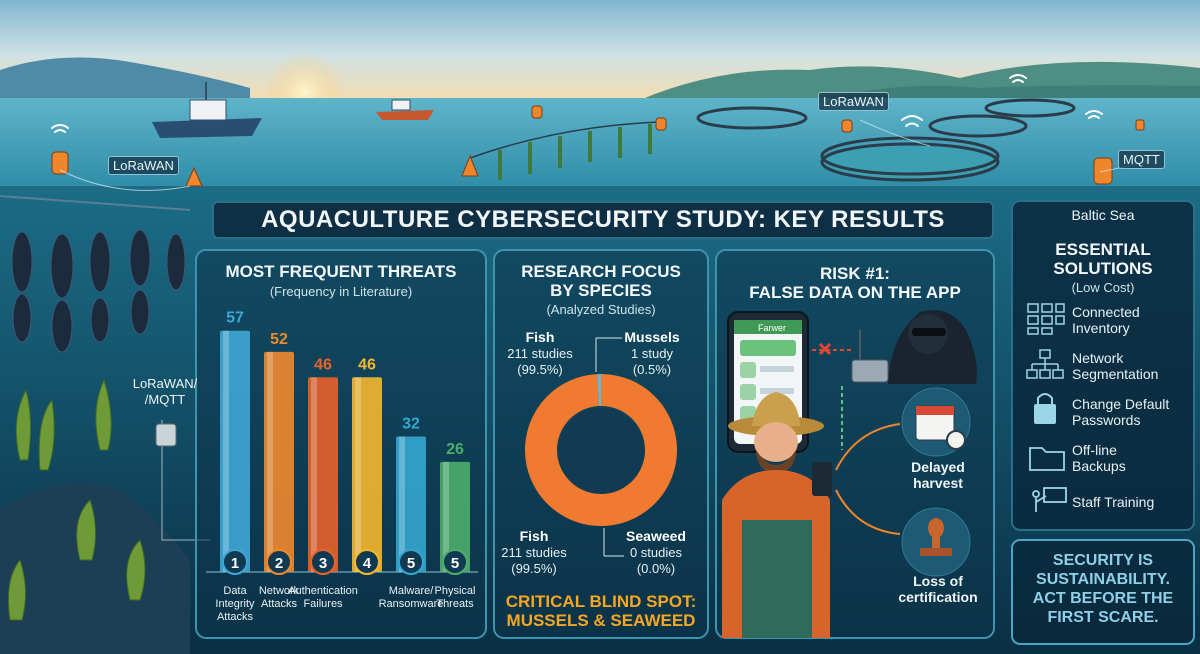  What do you see at coordinates (565, 150) in the screenshot?
I see `seaweed-long-line` at bounding box center [565, 150].